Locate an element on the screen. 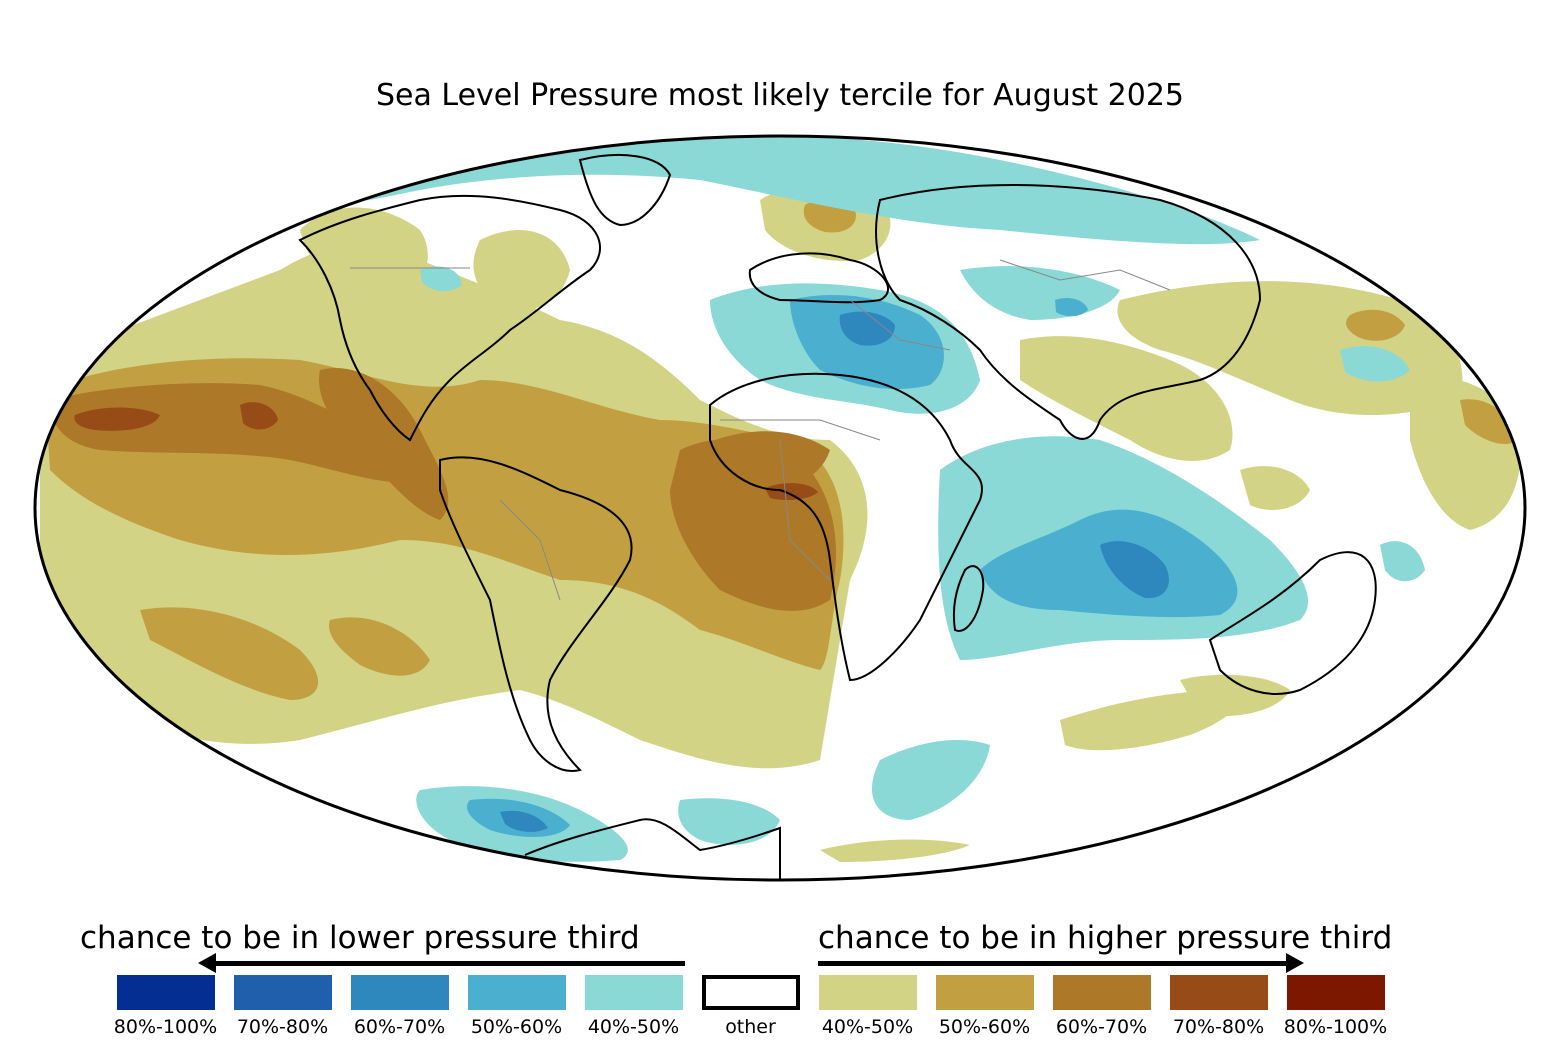 This screenshot has width=1560, height=1046. left-arrow-head-icon is located at coordinates (207, 963).